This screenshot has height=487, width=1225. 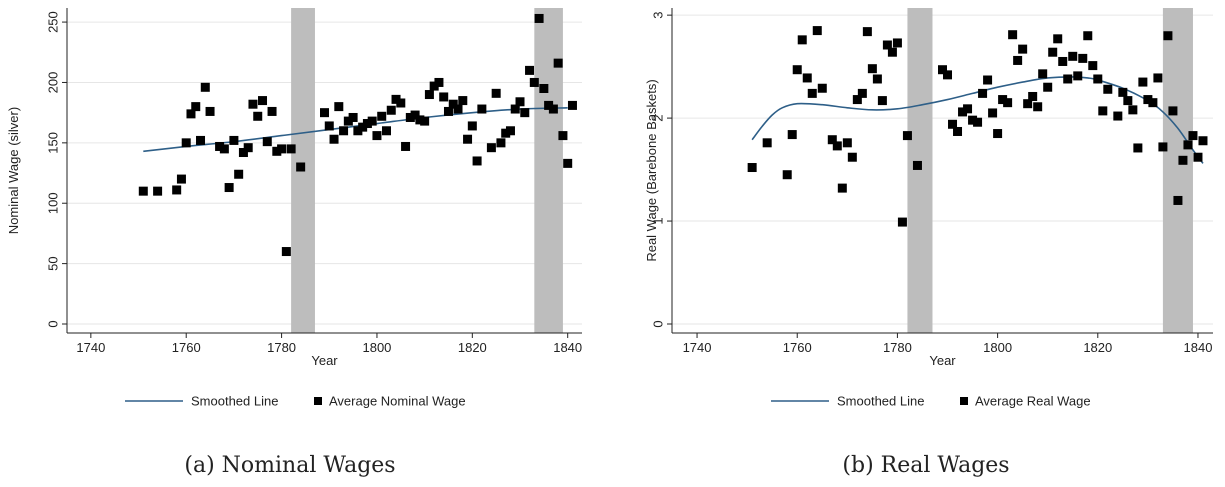 I want to click on legend-marker-swatch, so click(x=318, y=401).